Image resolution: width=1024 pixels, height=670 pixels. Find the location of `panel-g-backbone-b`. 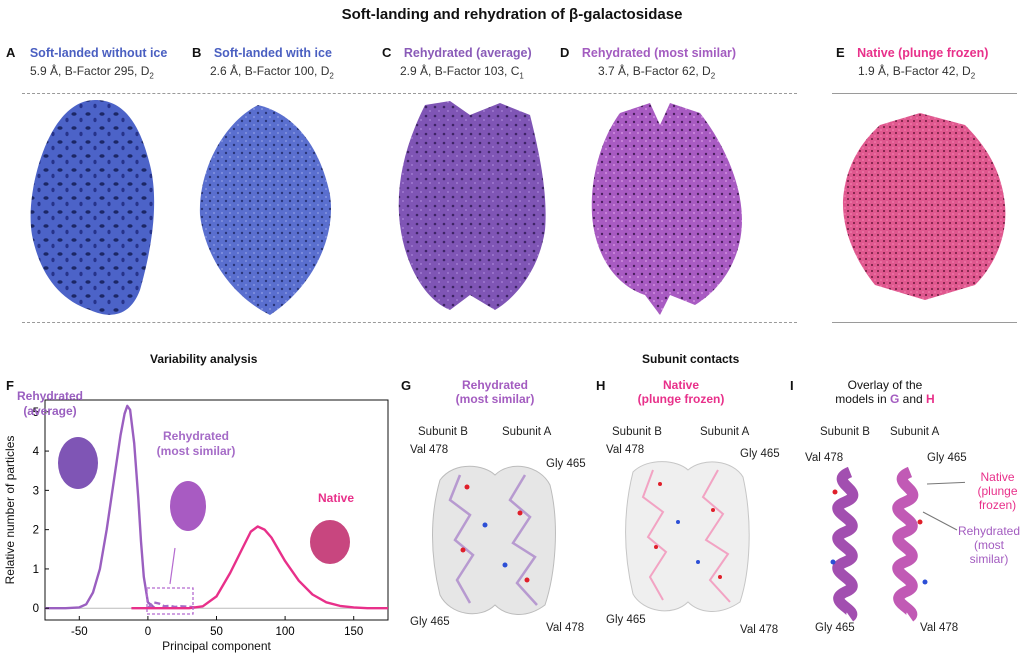

panel-g-backbone-b is located at coordinates (461, 539).